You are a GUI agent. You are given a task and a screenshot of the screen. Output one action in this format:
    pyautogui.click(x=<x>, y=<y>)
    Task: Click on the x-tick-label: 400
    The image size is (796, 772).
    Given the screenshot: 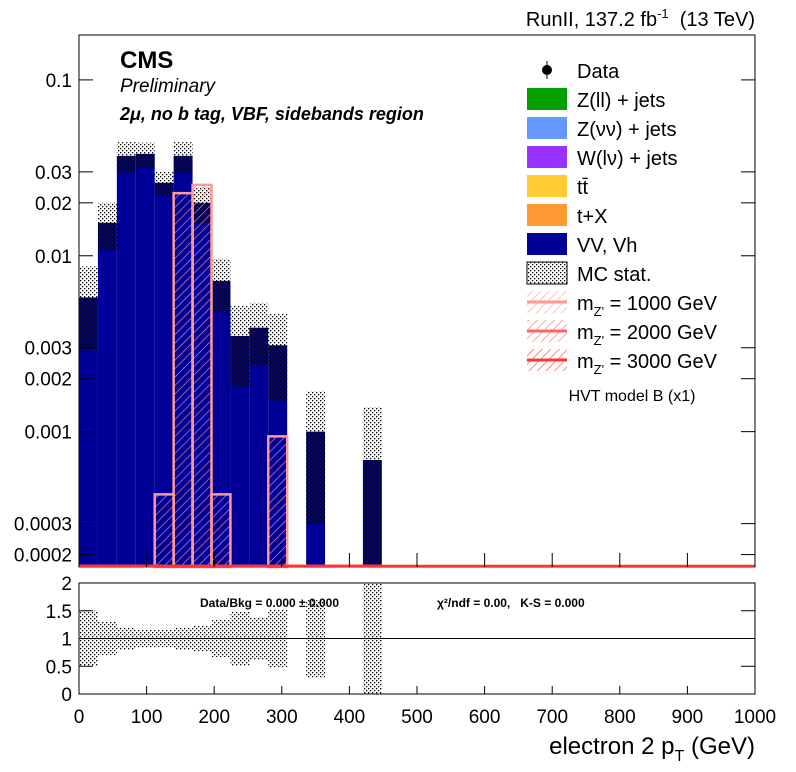 What is the action you would take?
    pyautogui.click(x=350, y=717)
    